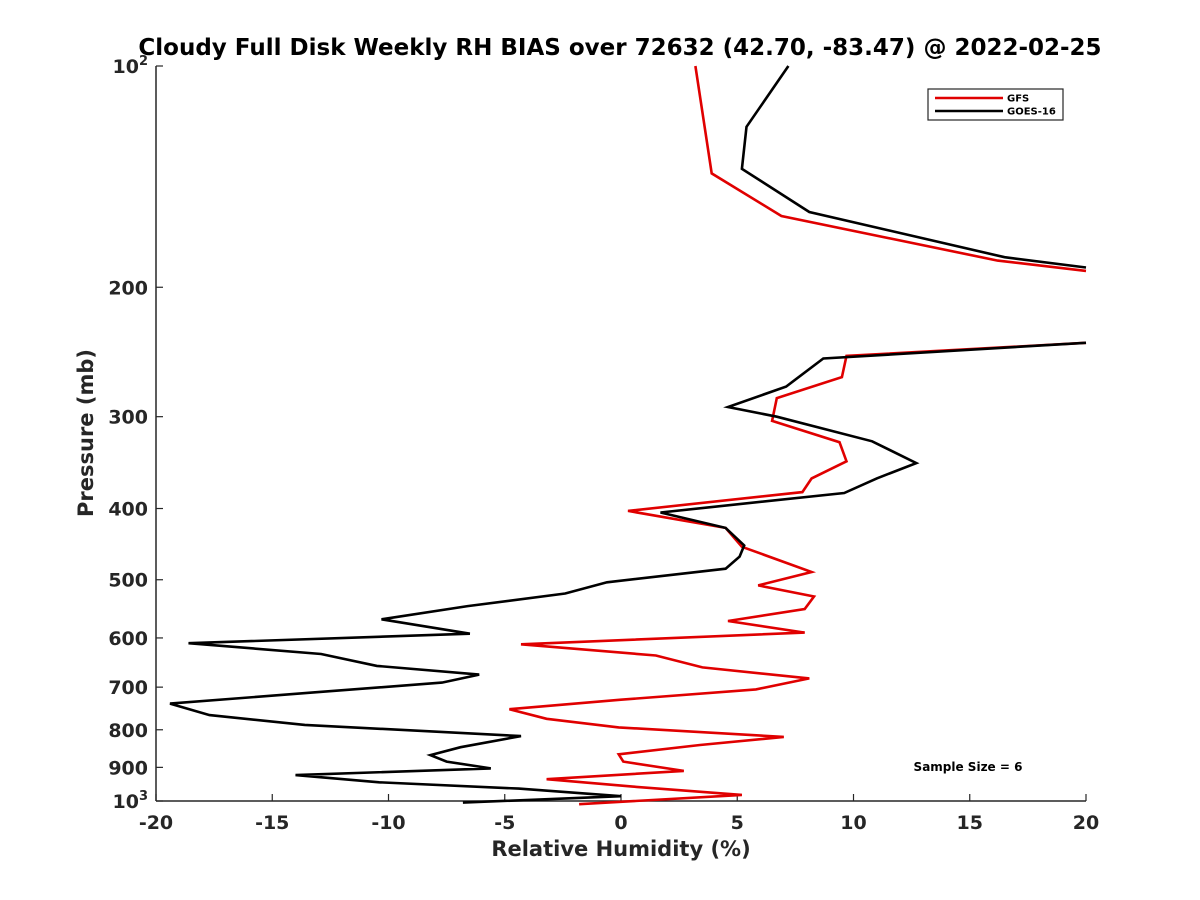 This screenshot has height=900, width=1200. I want to click on x-tick-label: 20, so click(1086, 823).